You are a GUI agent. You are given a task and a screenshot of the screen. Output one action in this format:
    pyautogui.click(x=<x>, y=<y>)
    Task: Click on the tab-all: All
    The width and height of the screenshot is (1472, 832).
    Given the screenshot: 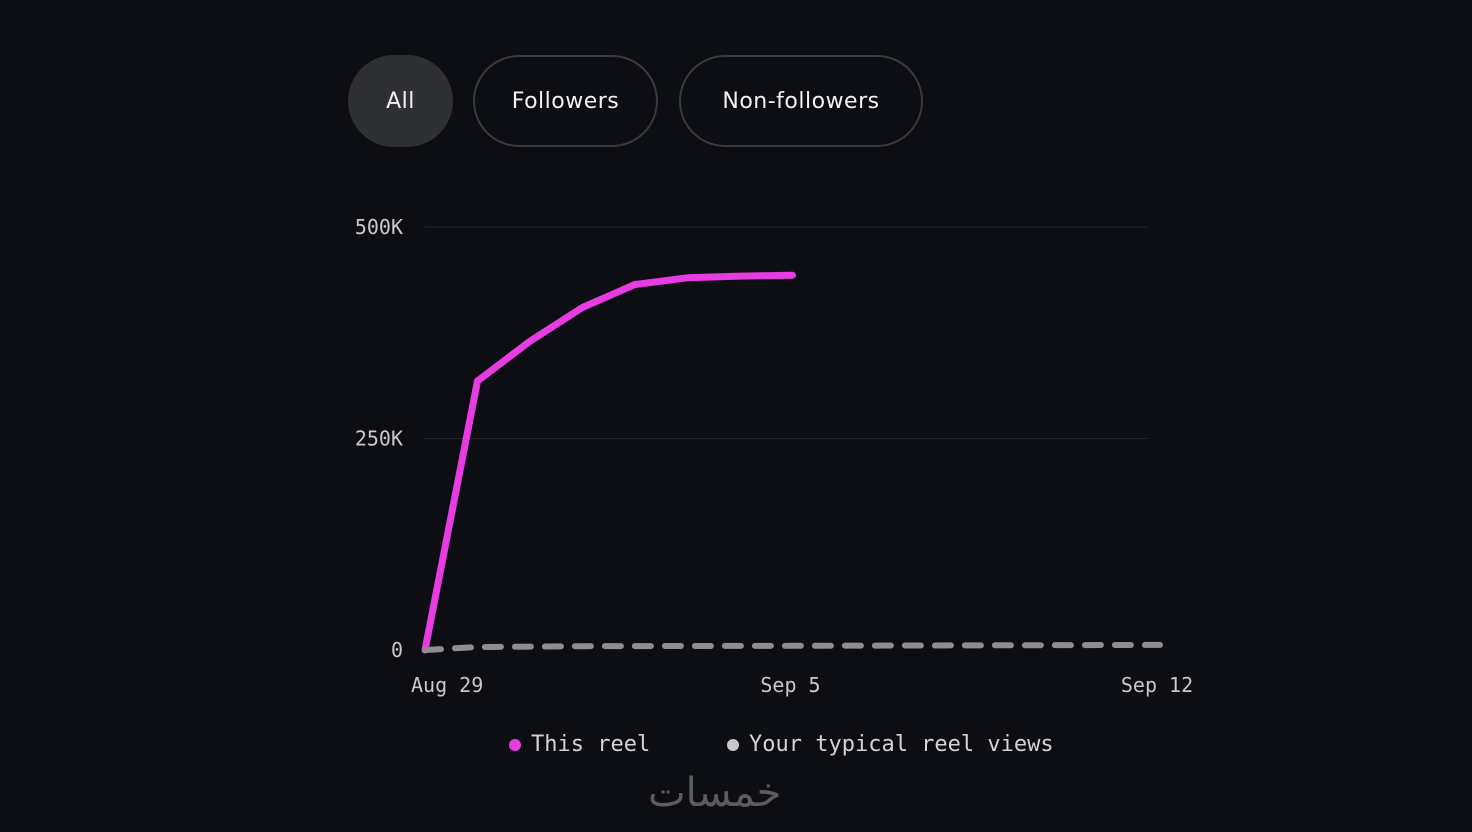 What is the action you would take?
    pyautogui.click(x=400, y=101)
    